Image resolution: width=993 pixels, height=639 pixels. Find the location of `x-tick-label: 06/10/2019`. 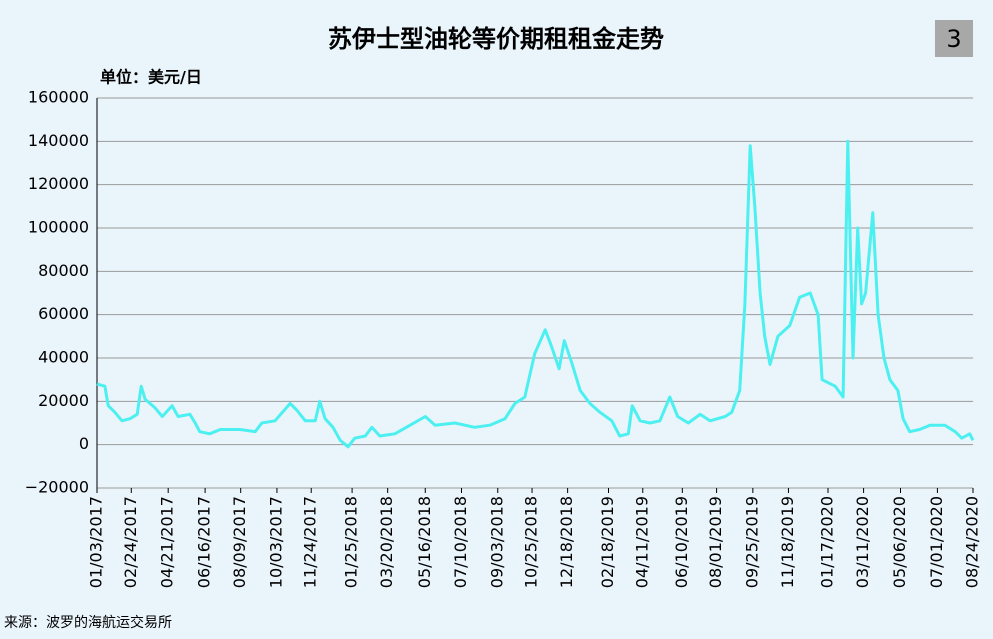

x-tick-label: 06/10/2019 is located at coordinates (681, 542).